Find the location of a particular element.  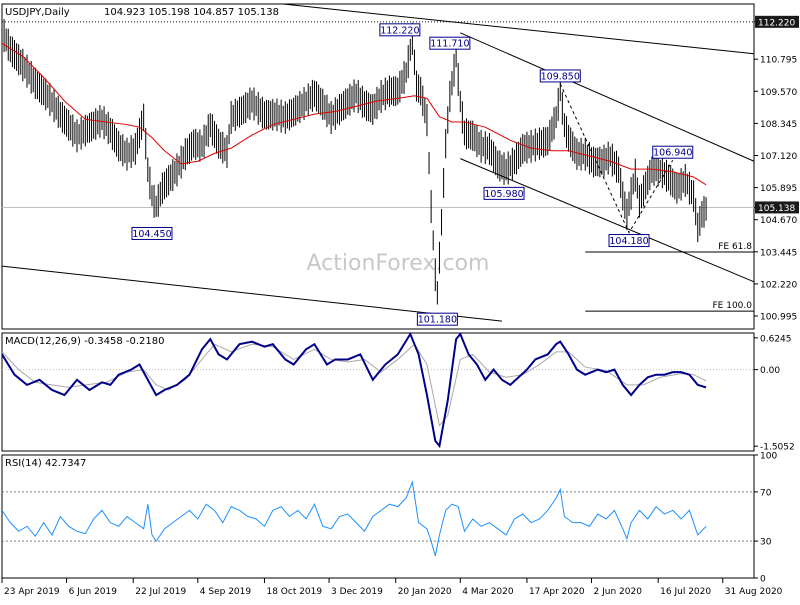

x-tick-label: 4 Mar 2020 is located at coordinates (488, 592).